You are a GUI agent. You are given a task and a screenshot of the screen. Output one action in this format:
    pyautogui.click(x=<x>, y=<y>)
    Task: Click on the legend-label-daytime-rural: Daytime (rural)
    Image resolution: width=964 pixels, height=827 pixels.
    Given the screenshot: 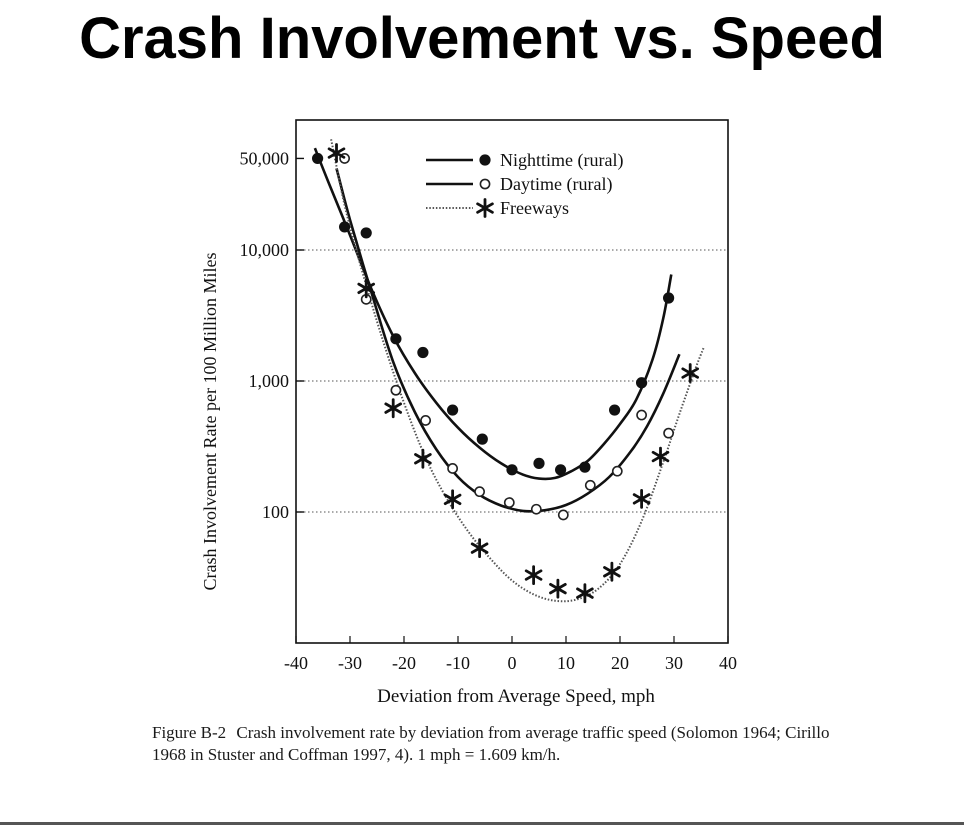 What is the action you would take?
    pyautogui.click(x=556, y=184)
    